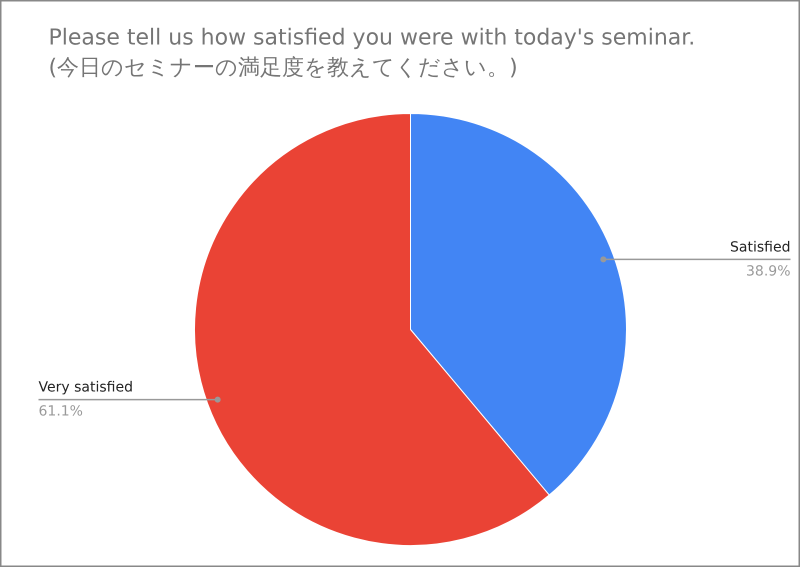 This screenshot has width=800, height=567. I want to click on chart-title: Please tell us how satisfied you were with today's seminar. (今日のセミナーの満足度を教えてください。), so click(372, 53).